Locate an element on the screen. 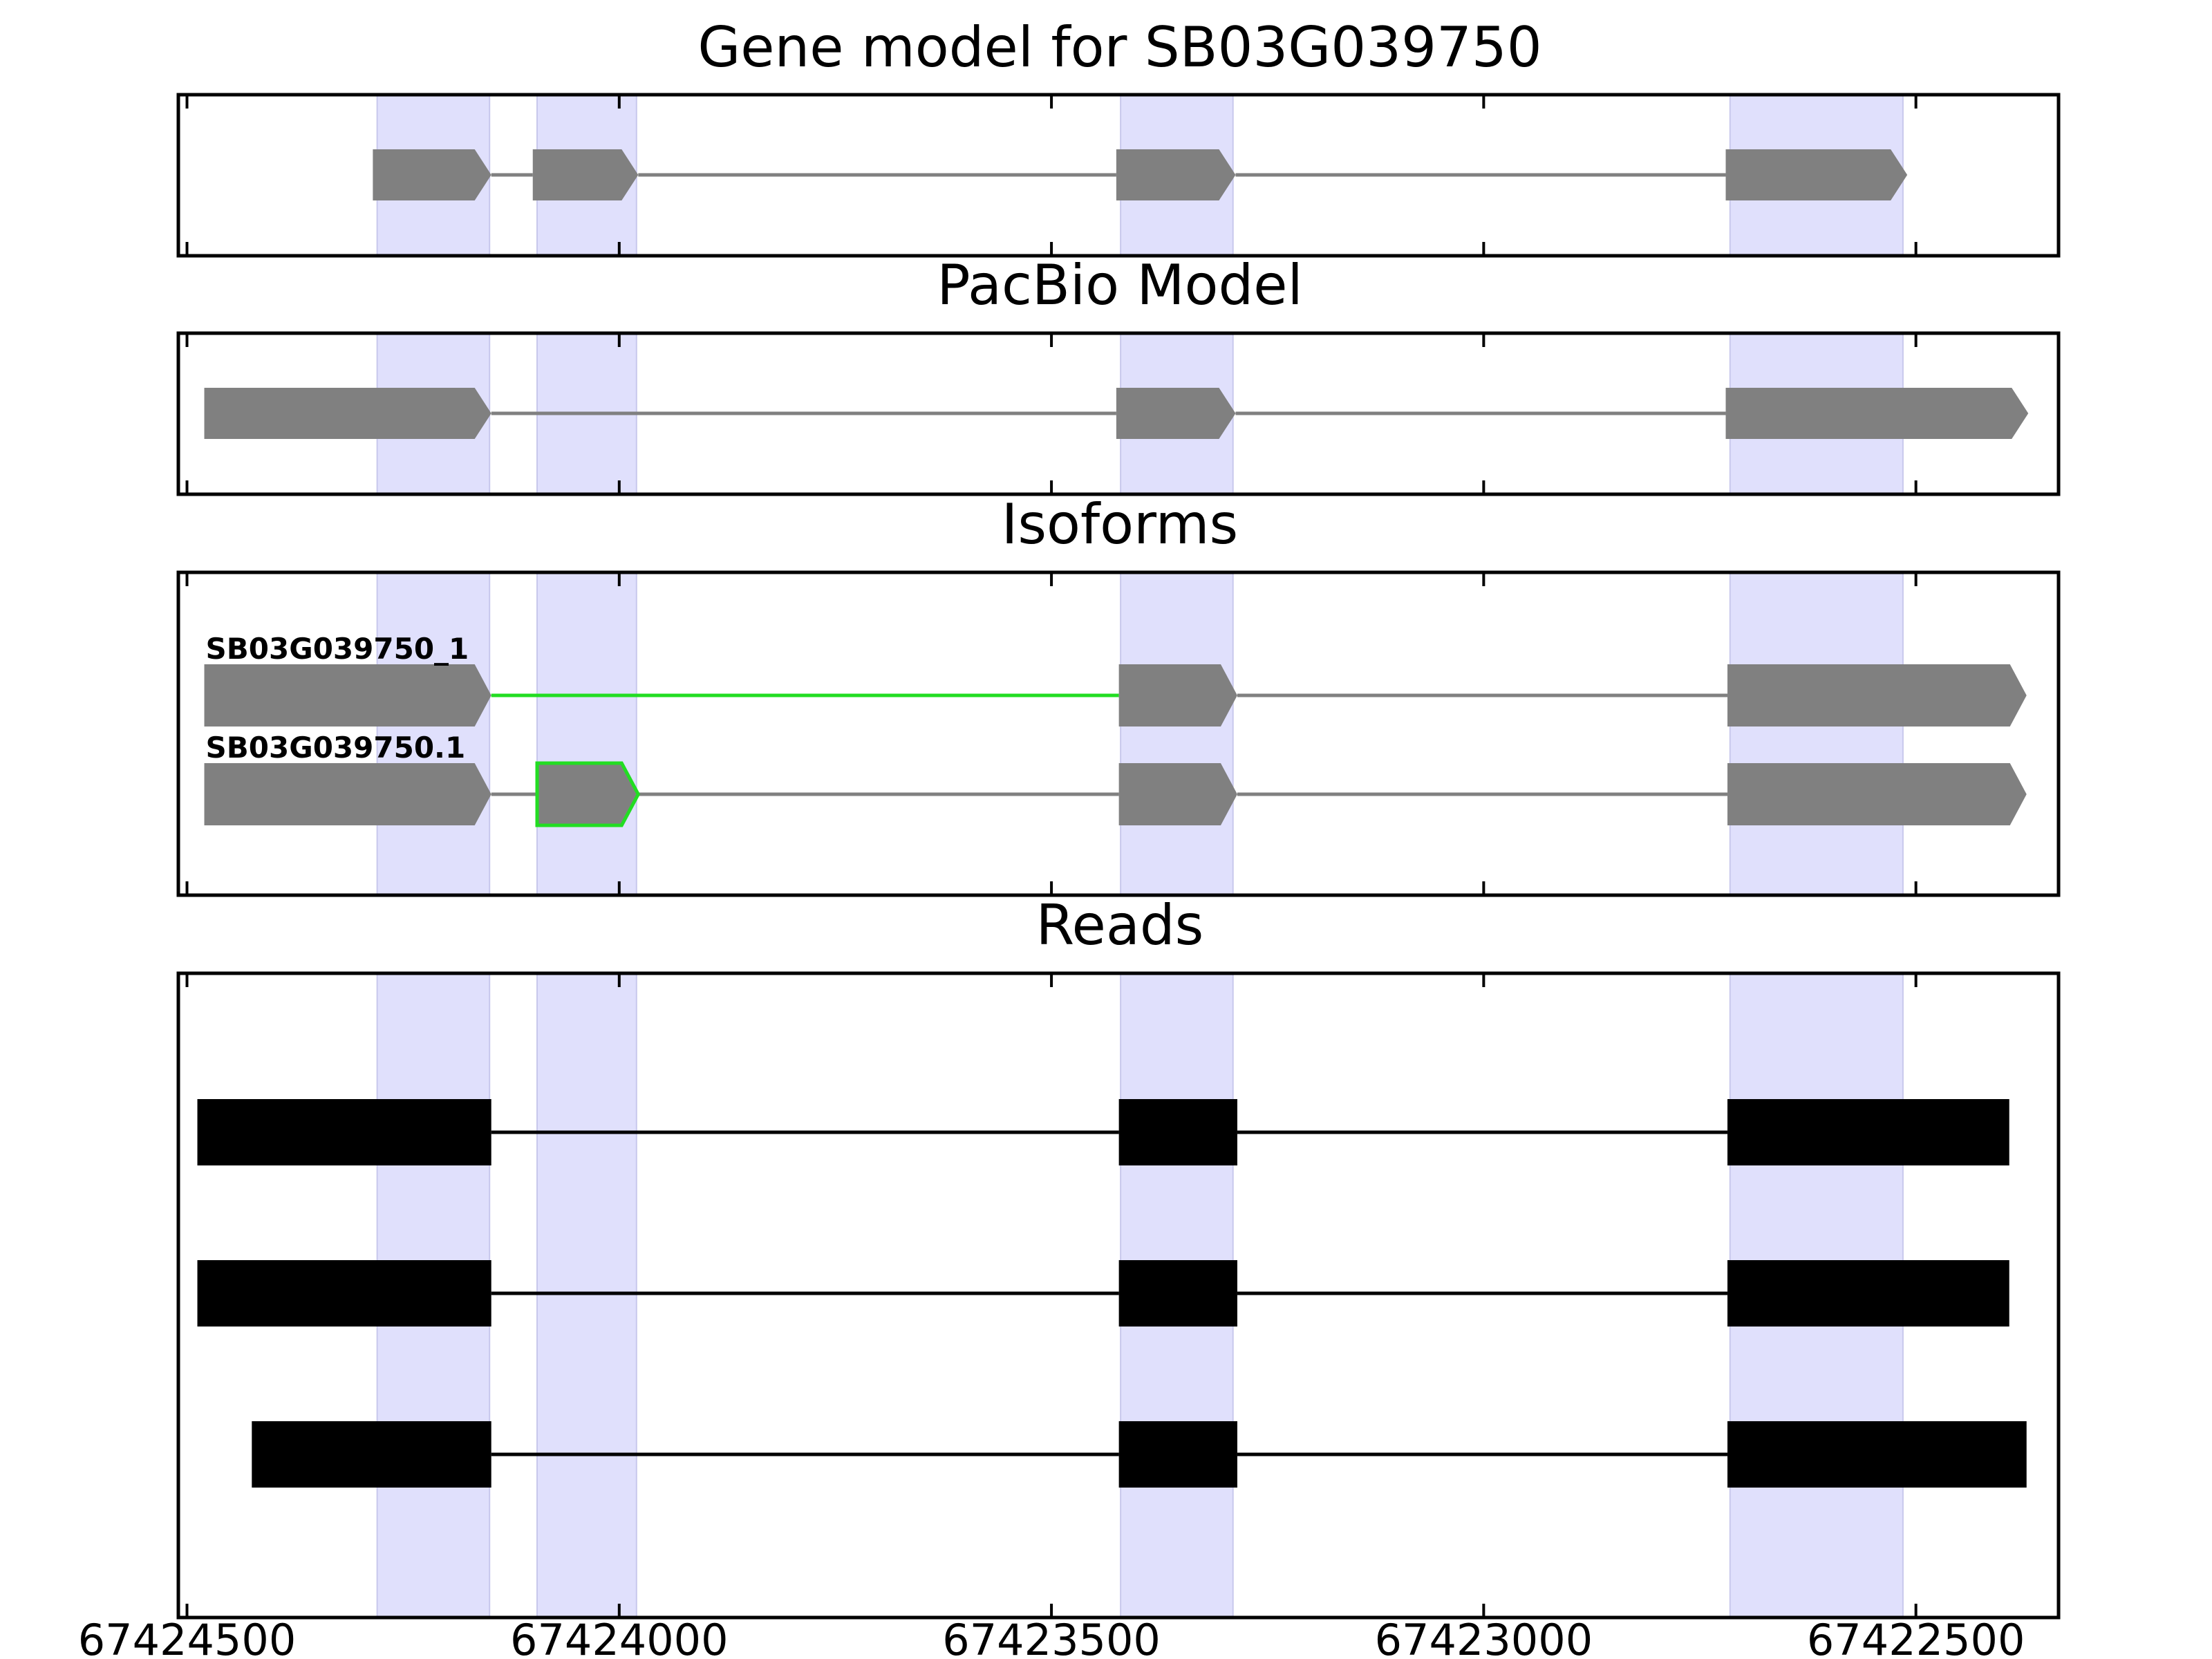 This screenshot has height=1659, width=2212. pacbio-model-panel-frame is located at coordinates (1118, 413).